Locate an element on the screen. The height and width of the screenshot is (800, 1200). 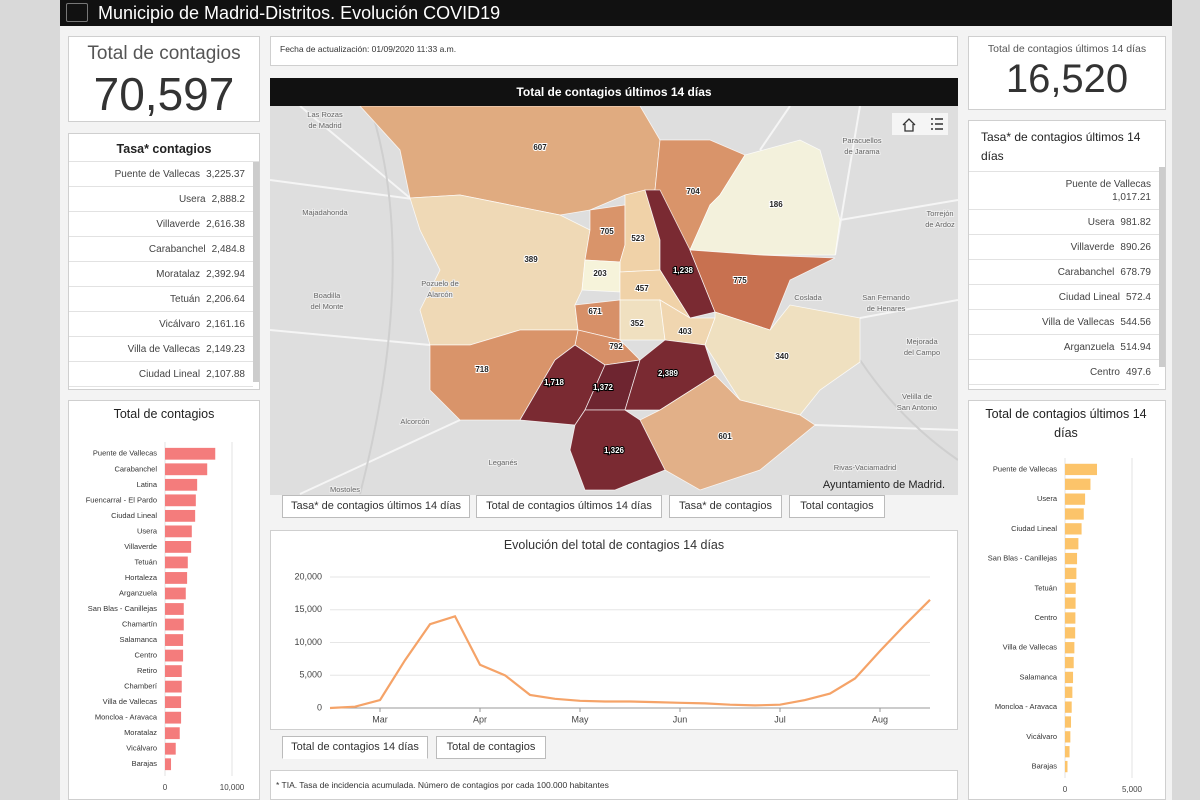
list-row: Carabanchel 678.79 is located at coordinates (1064, 272).